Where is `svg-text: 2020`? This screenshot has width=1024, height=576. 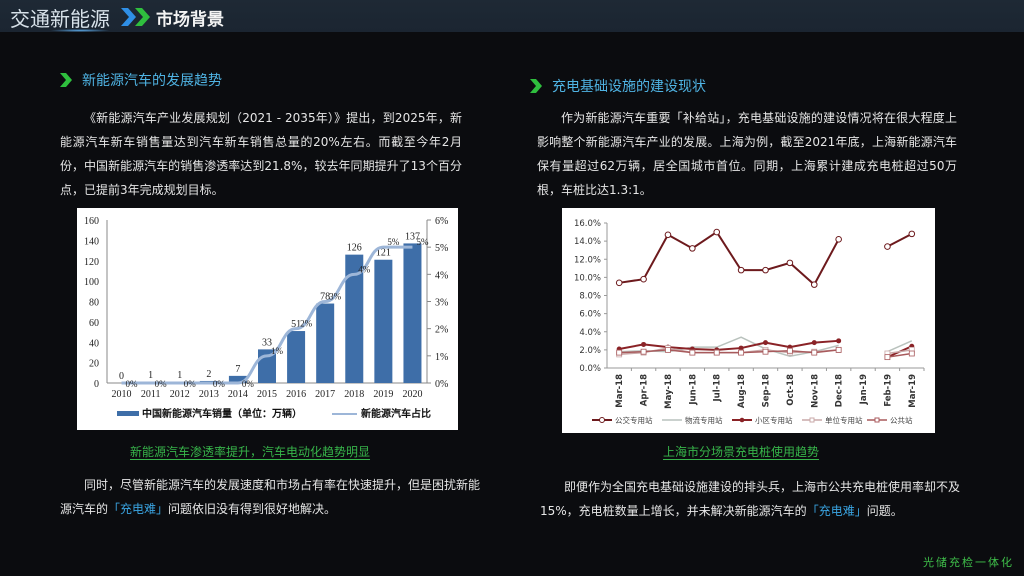
svg-text: 2020 is located at coordinates (412, 394).